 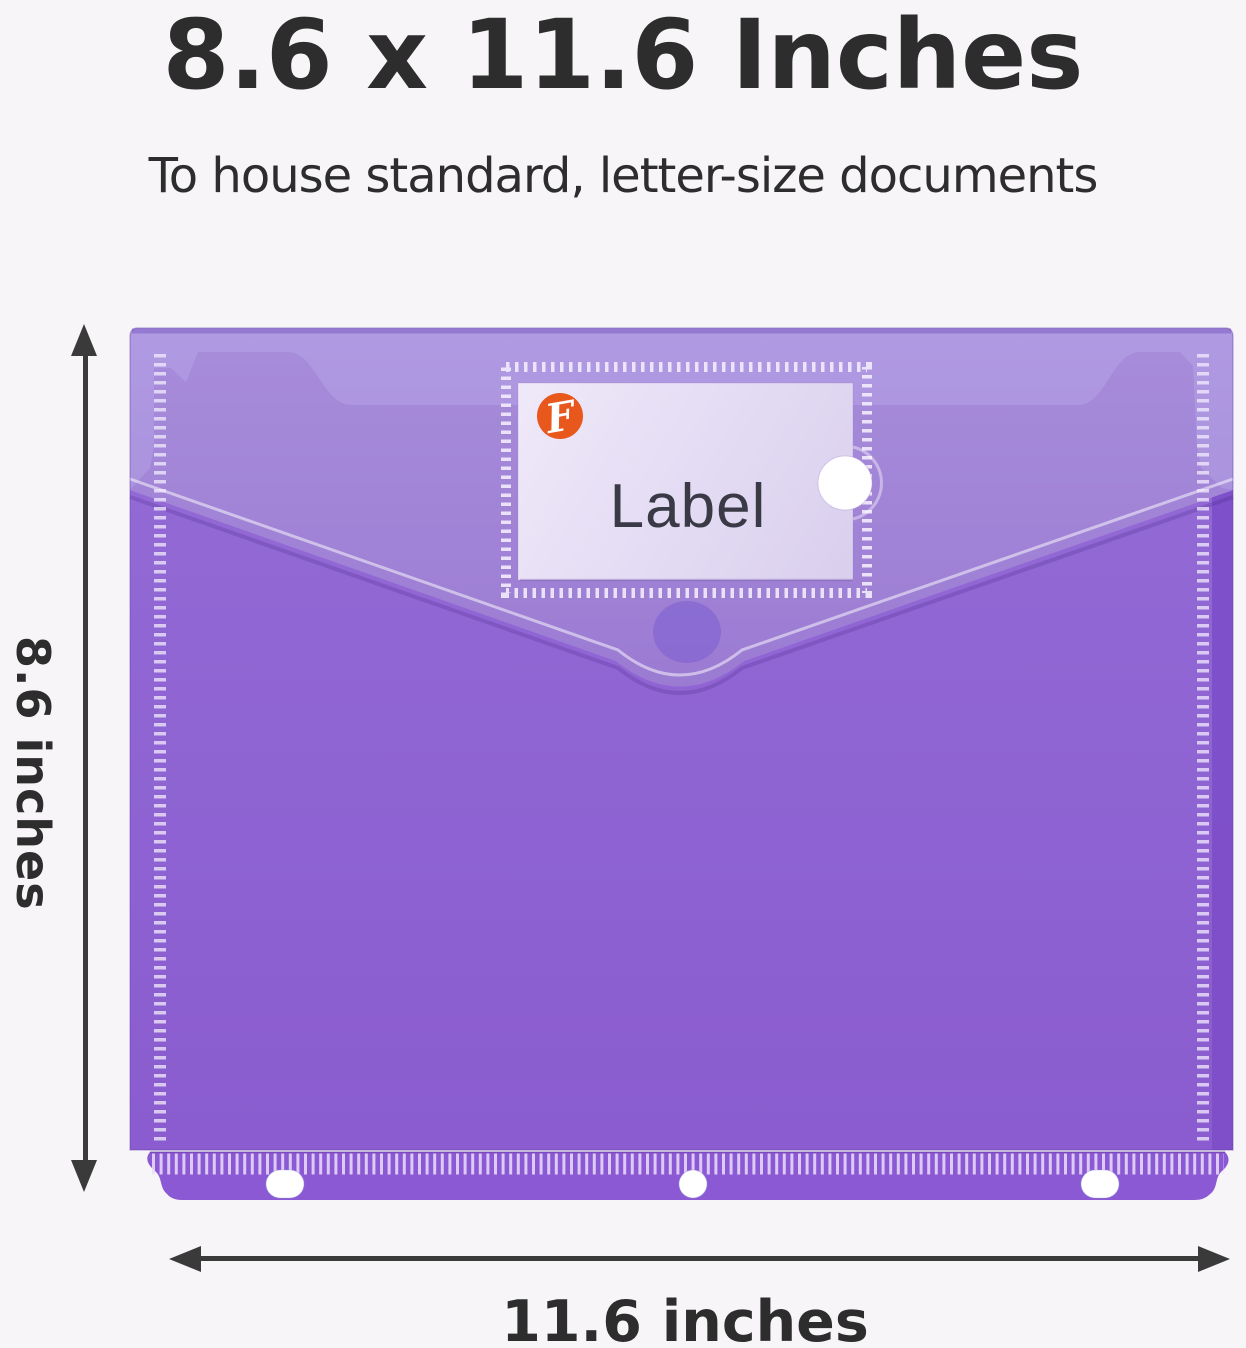 What do you see at coordinates (185, 1259) in the screenshot?
I see `width-arrow-left-icon` at bounding box center [185, 1259].